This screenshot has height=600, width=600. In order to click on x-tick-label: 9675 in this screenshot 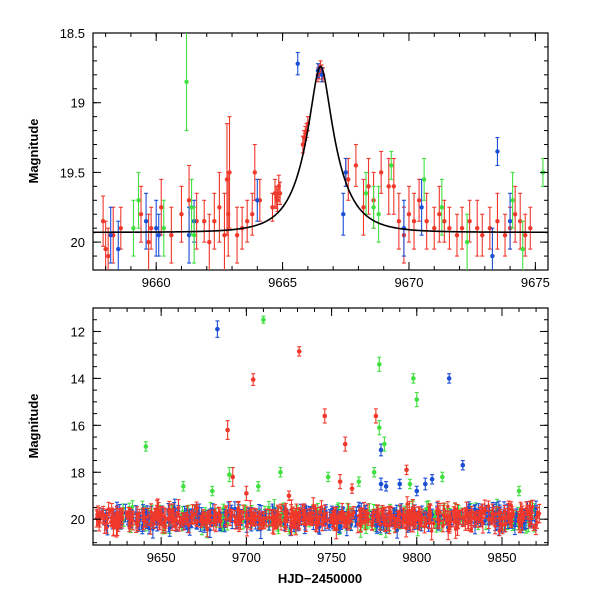, I will do `click(535, 282)`.